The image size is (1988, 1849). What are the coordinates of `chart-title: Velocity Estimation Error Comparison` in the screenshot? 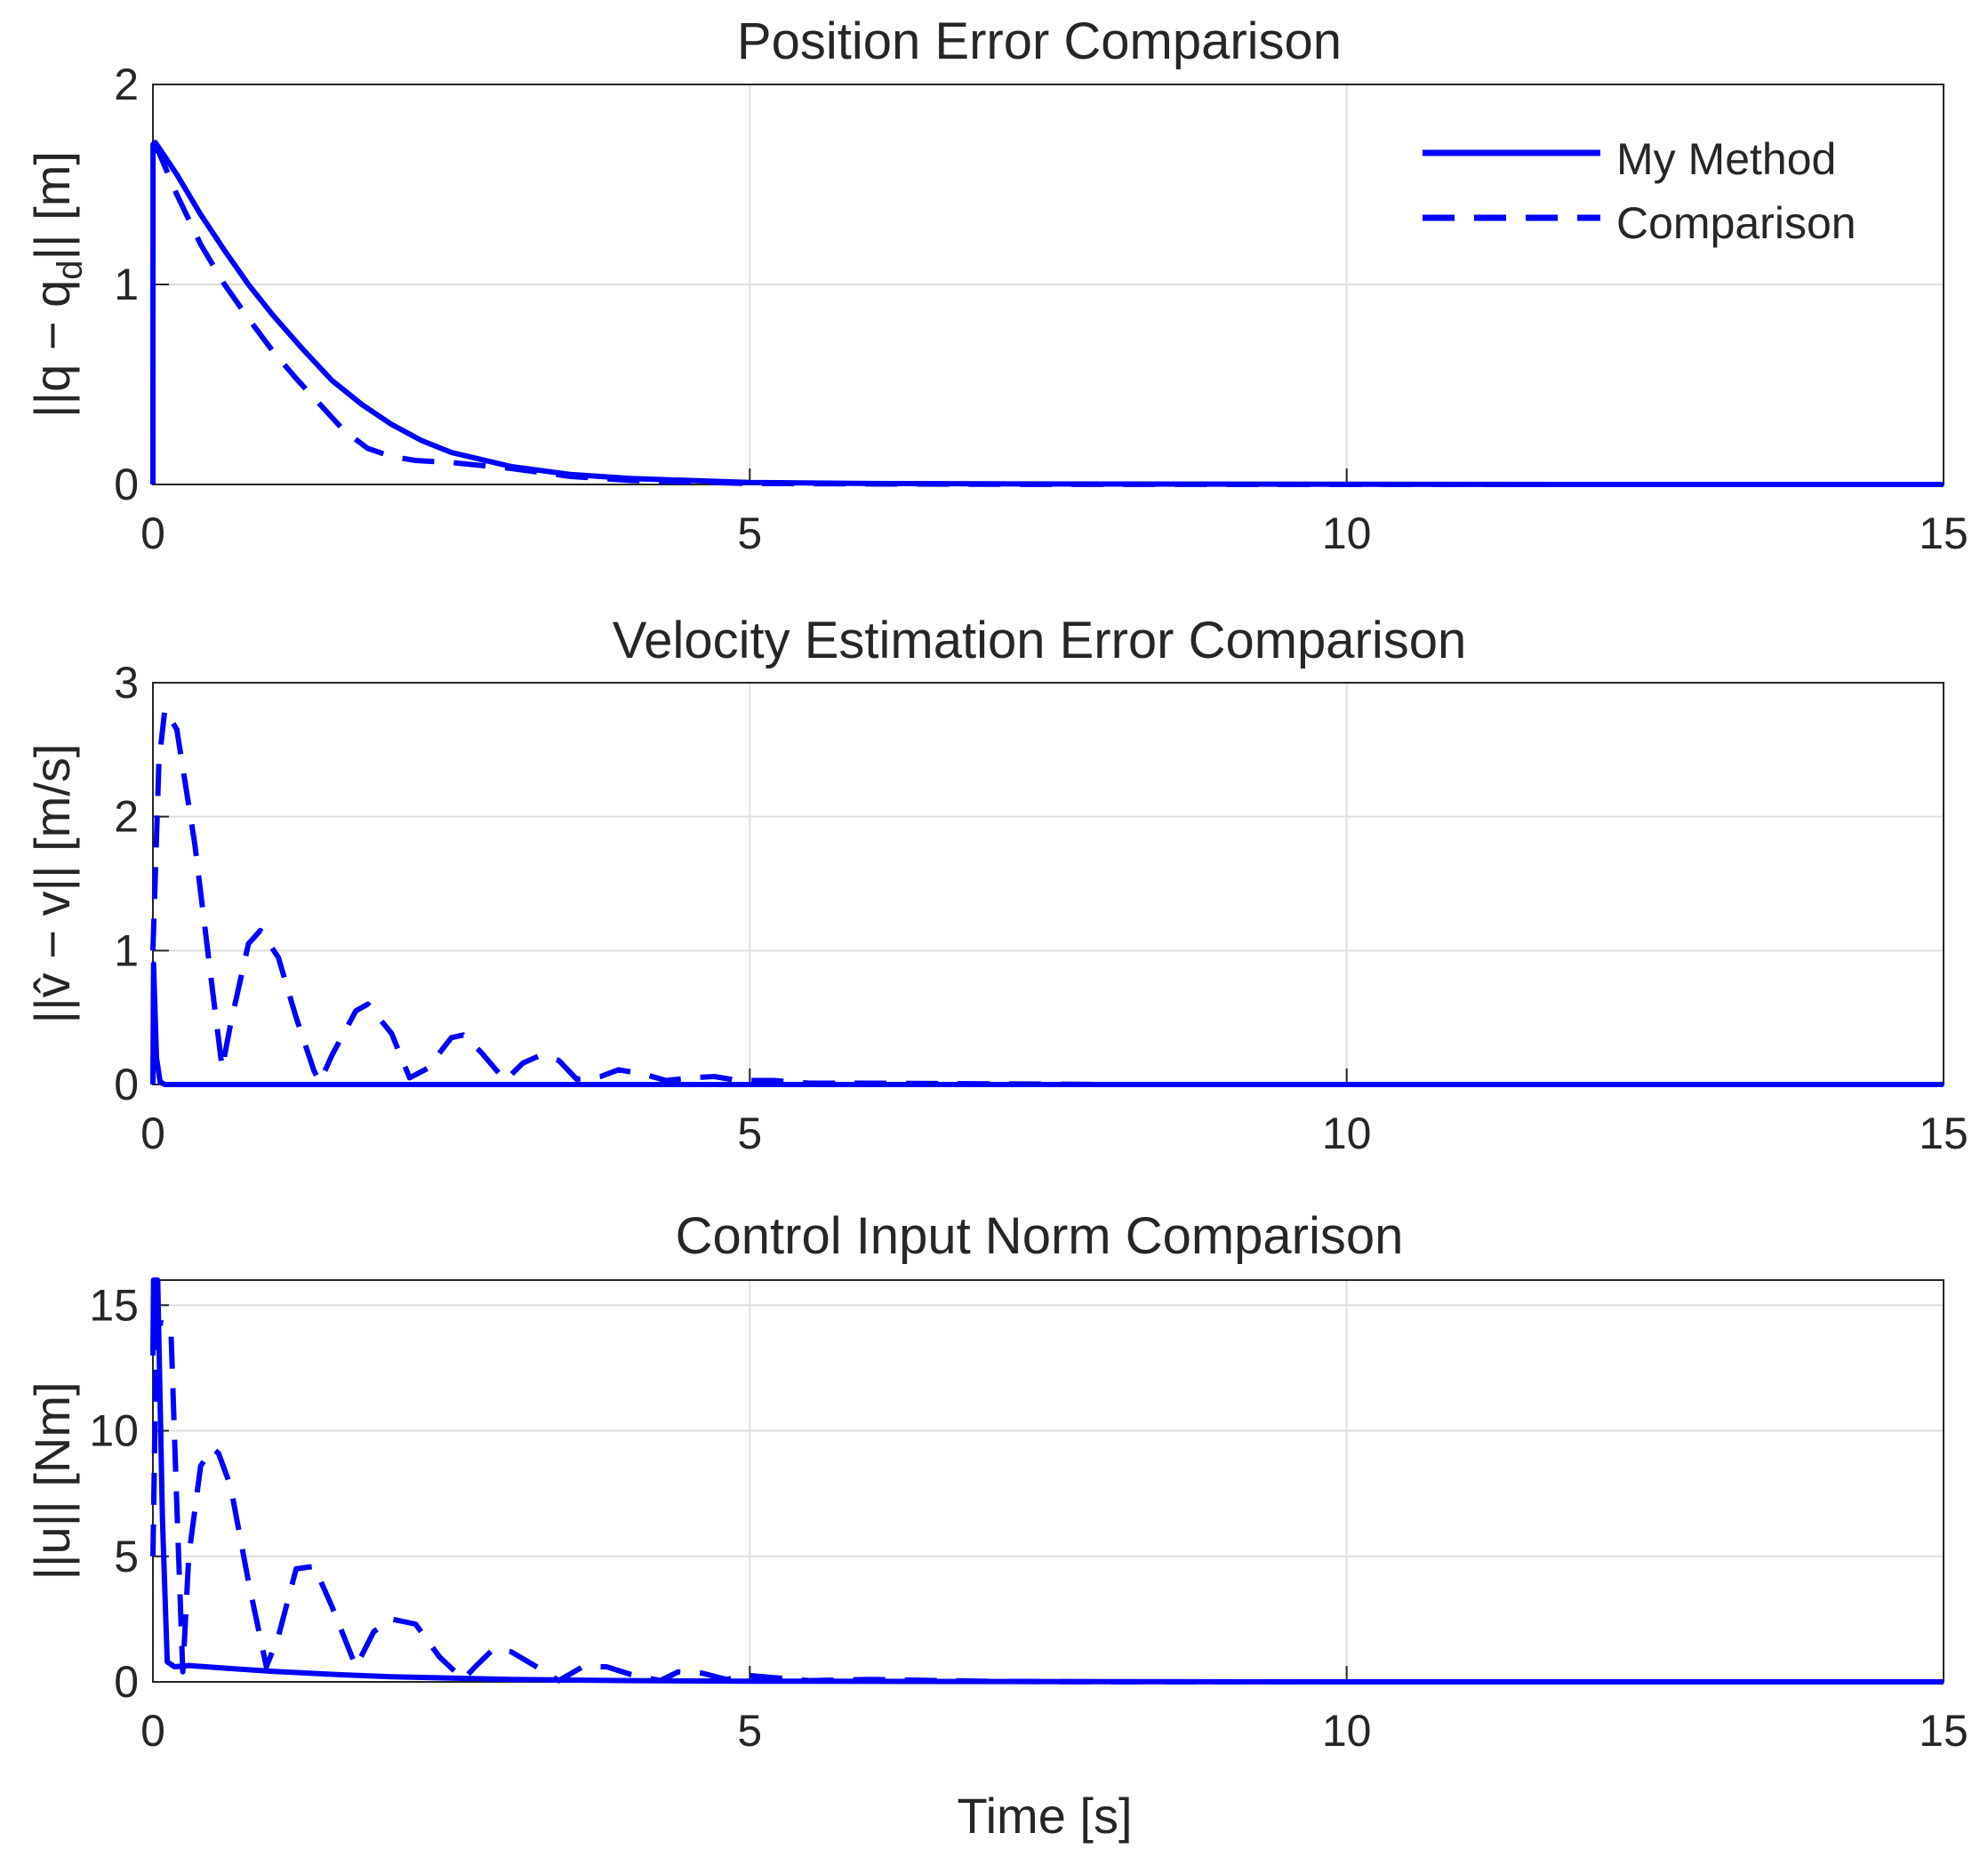 It's located at (1040, 640).